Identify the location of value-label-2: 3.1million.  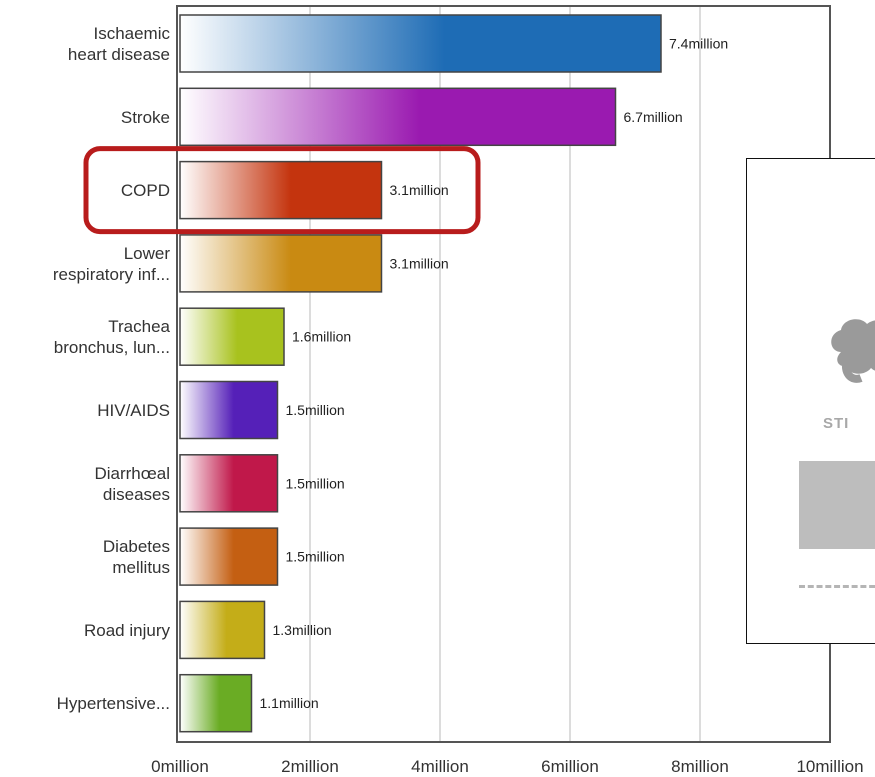
(419, 190).